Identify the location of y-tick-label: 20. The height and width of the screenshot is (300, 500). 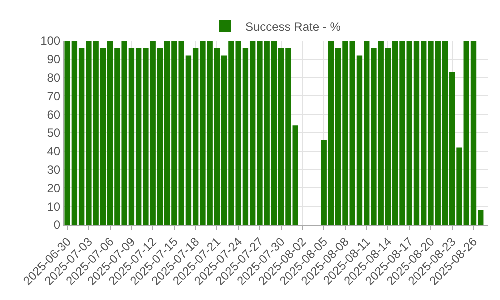
(54, 188).